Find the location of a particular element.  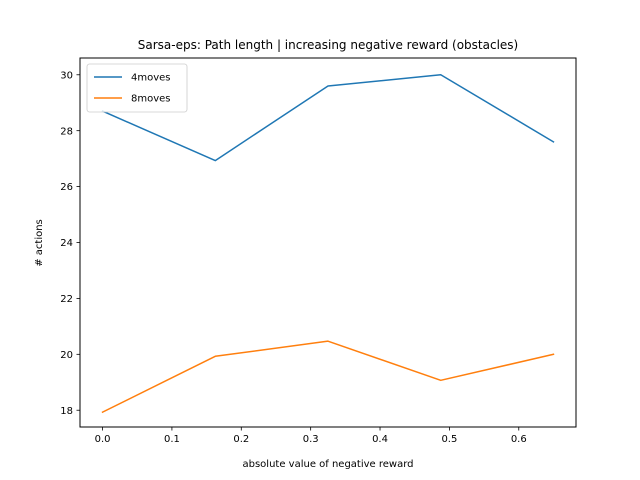

x-tick-label: 0.3 is located at coordinates (311, 439).